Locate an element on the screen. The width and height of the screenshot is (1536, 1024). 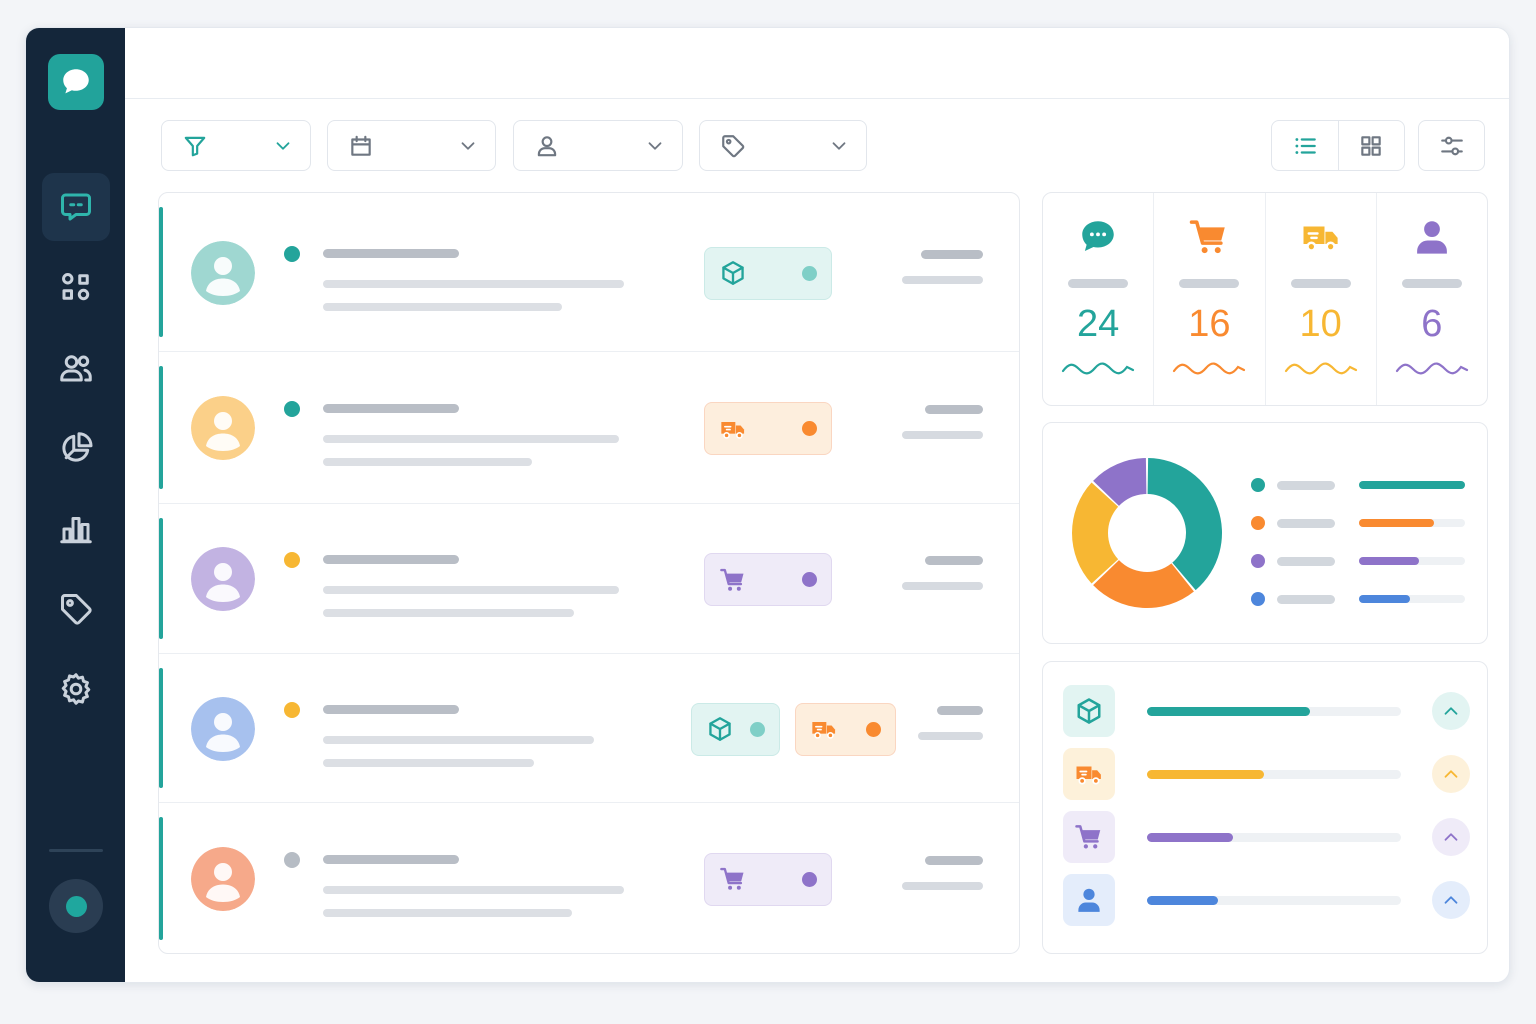
stat-cart: 16 is located at coordinates (1208, 299).